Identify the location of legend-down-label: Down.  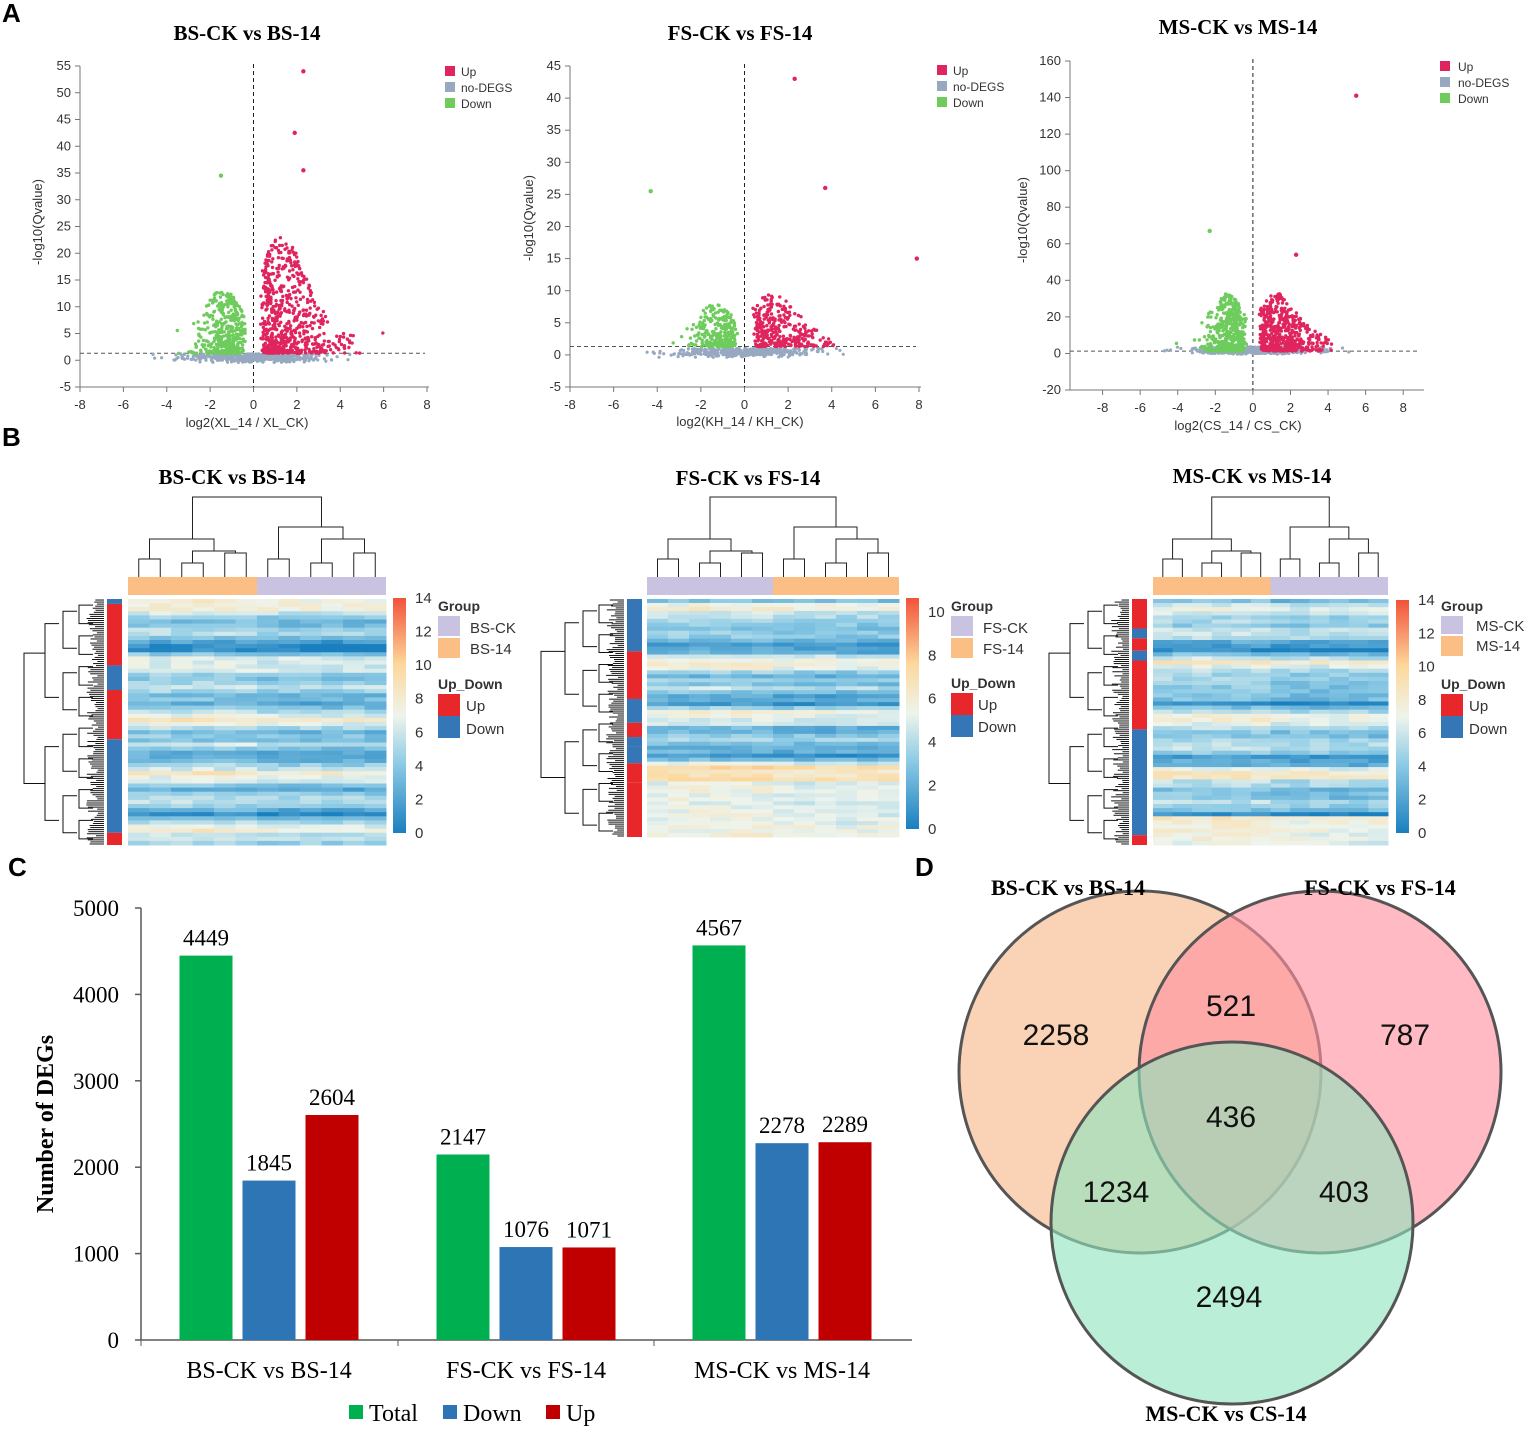
(1473, 99).